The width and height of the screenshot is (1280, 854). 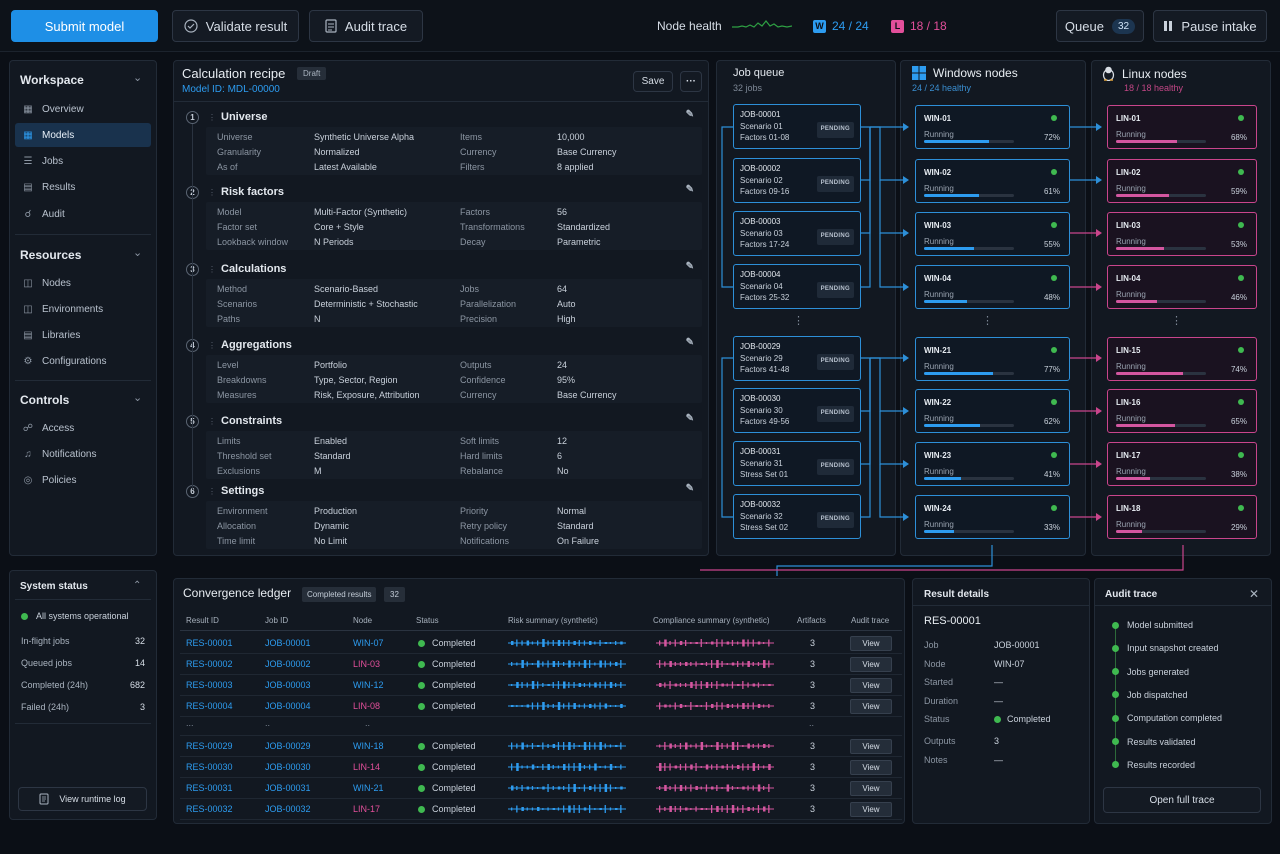 I want to click on node-card-lin-04: LIN-04 Running 46%, so click(x=1182, y=287).